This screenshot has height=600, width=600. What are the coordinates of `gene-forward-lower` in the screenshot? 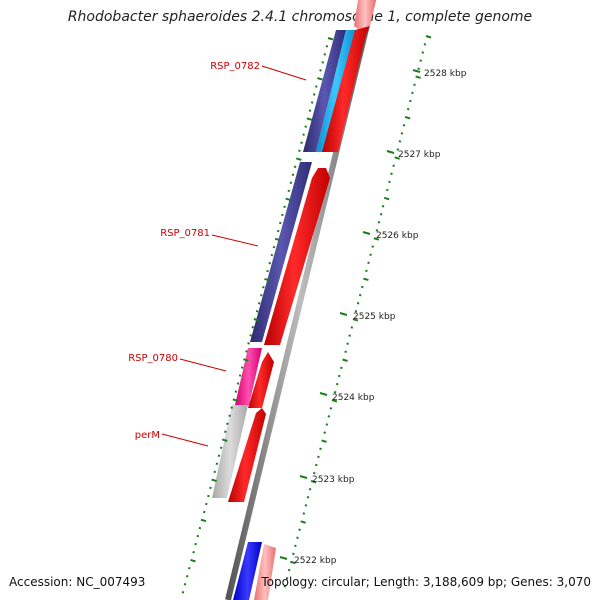 It's located at (265, 572).